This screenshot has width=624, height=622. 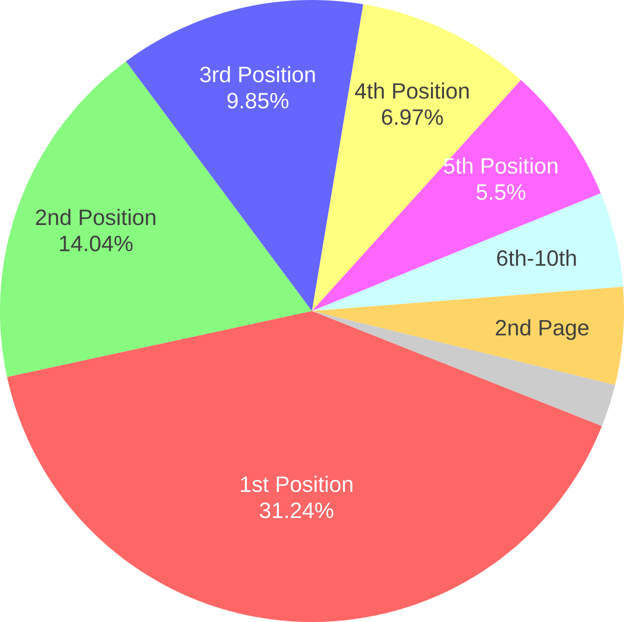 What do you see at coordinates (411, 90) in the screenshot?
I see `slice-label: 4th Position` at bounding box center [411, 90].